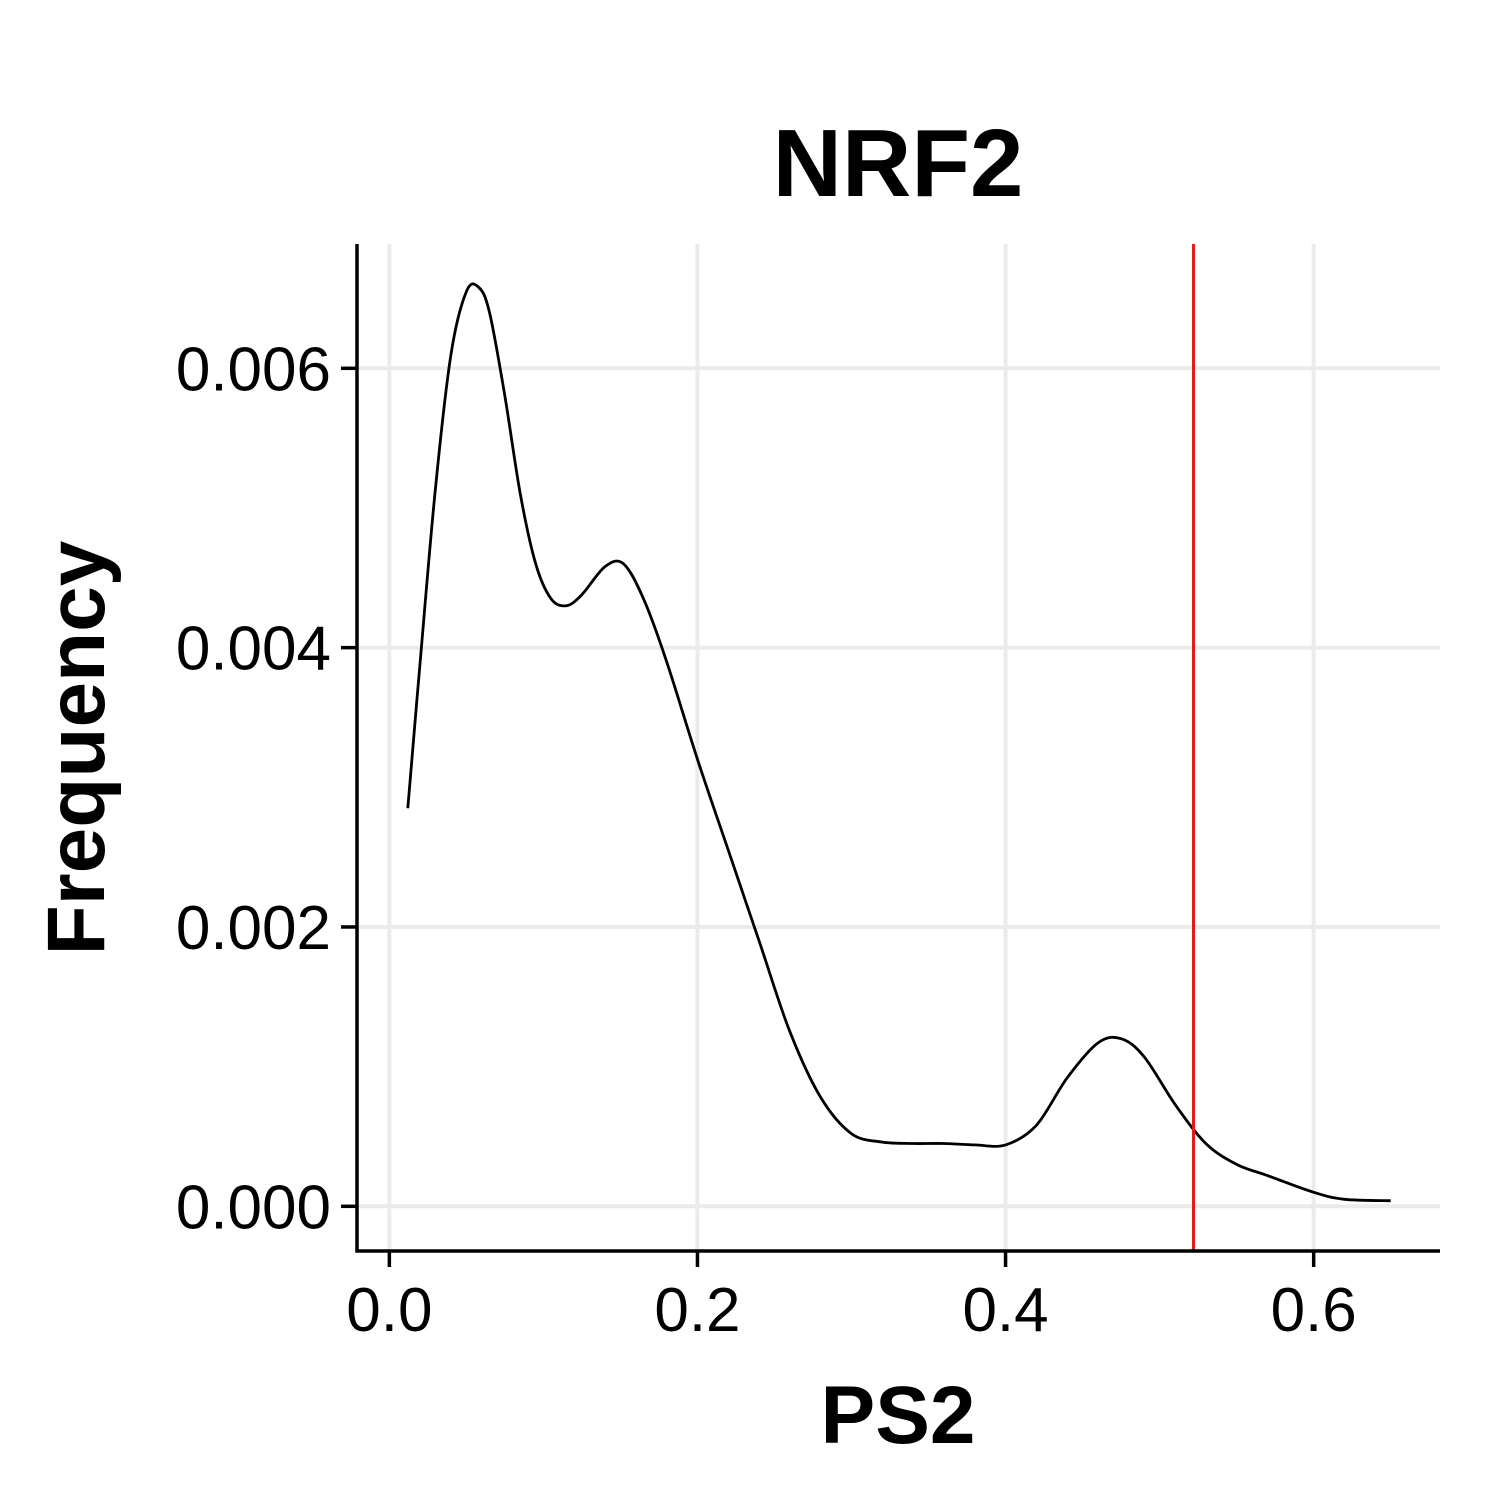  I want to click on x-axis-title: PS2, so click(898, 1415).